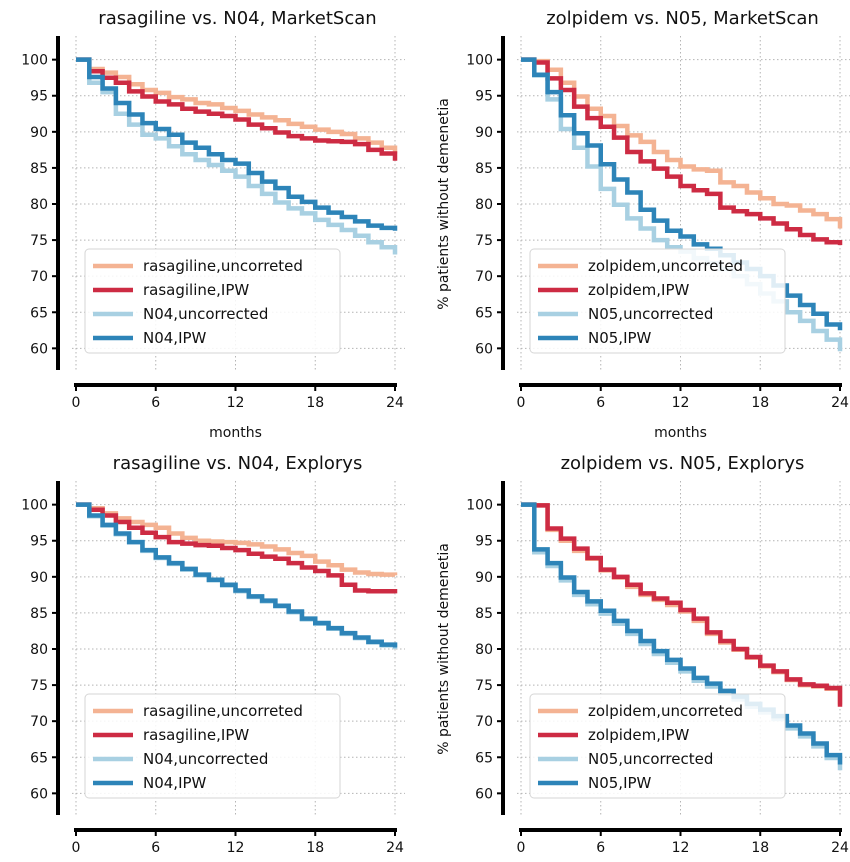 Image resolution: width=850 pixels, height=862 pixels. I want to click on chart-title: zolpidem vs. N05, MarketScan, so click(682, 18).